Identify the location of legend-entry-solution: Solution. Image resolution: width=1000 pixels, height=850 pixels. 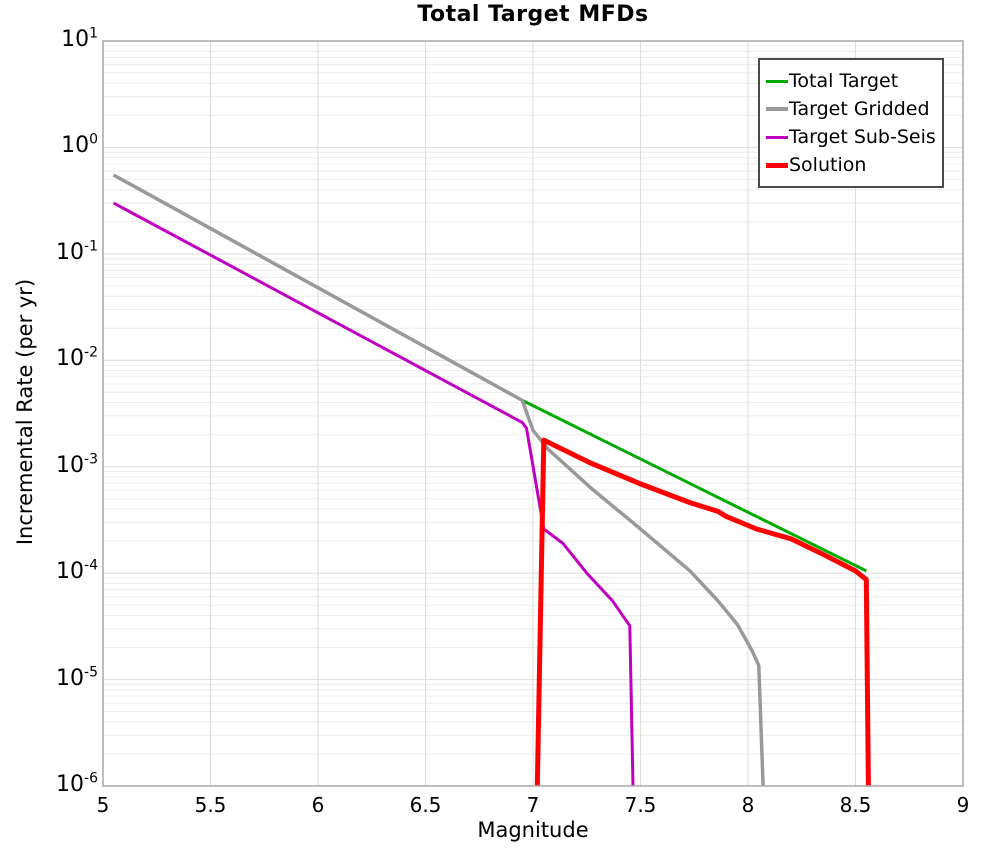
(853, 165).